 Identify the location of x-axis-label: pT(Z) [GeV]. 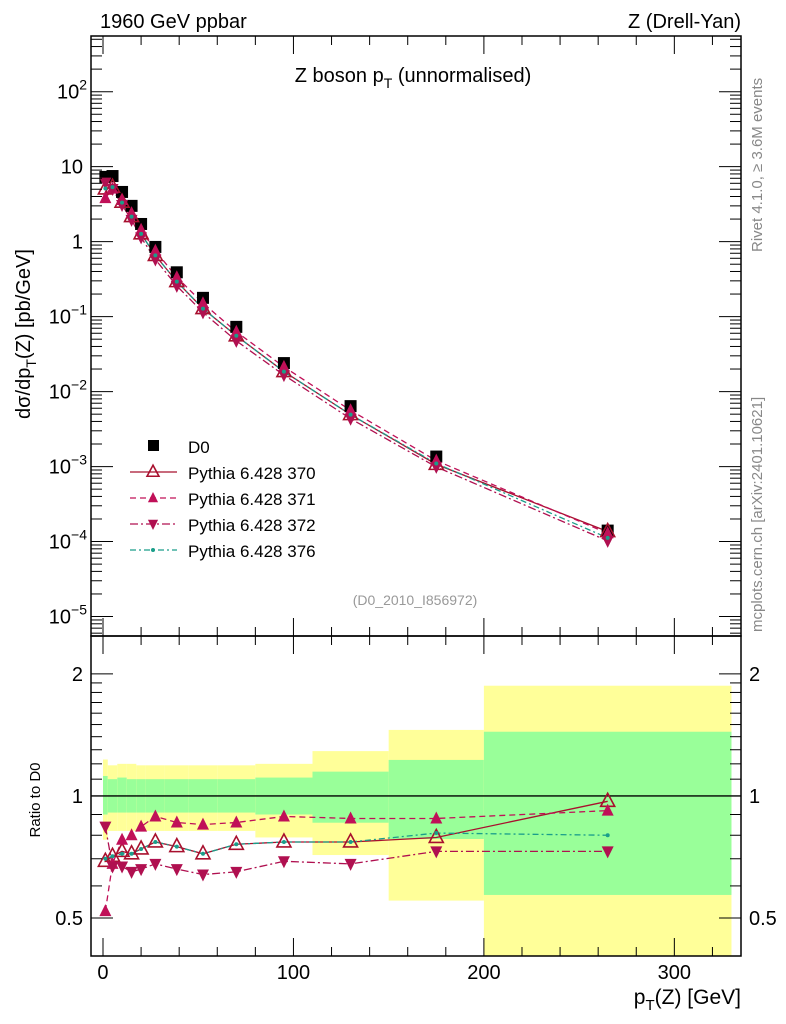
(687, 1000).